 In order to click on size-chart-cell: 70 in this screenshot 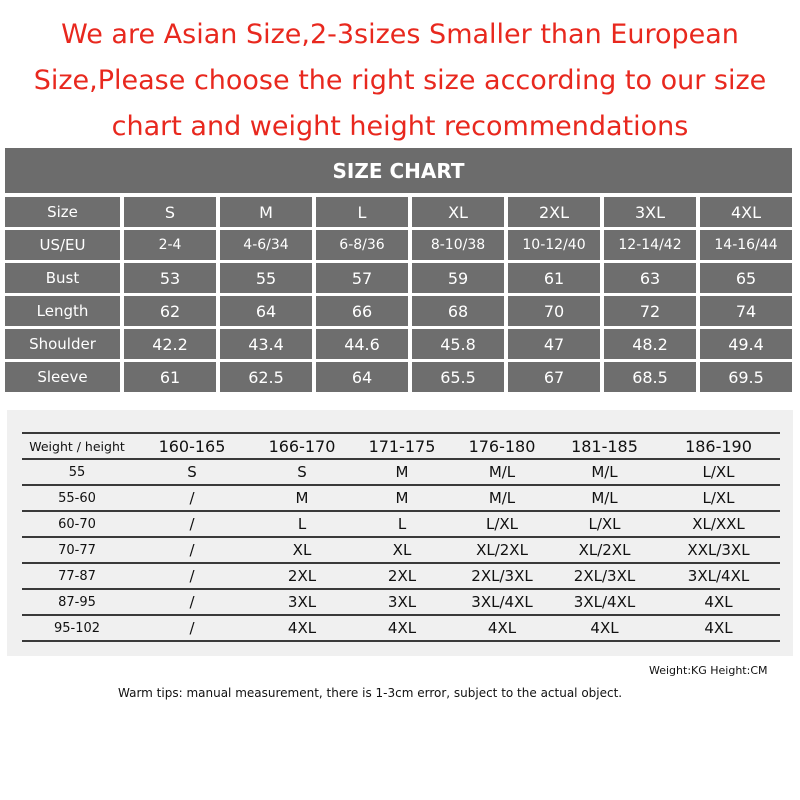, I will do `click(554, 311)`.